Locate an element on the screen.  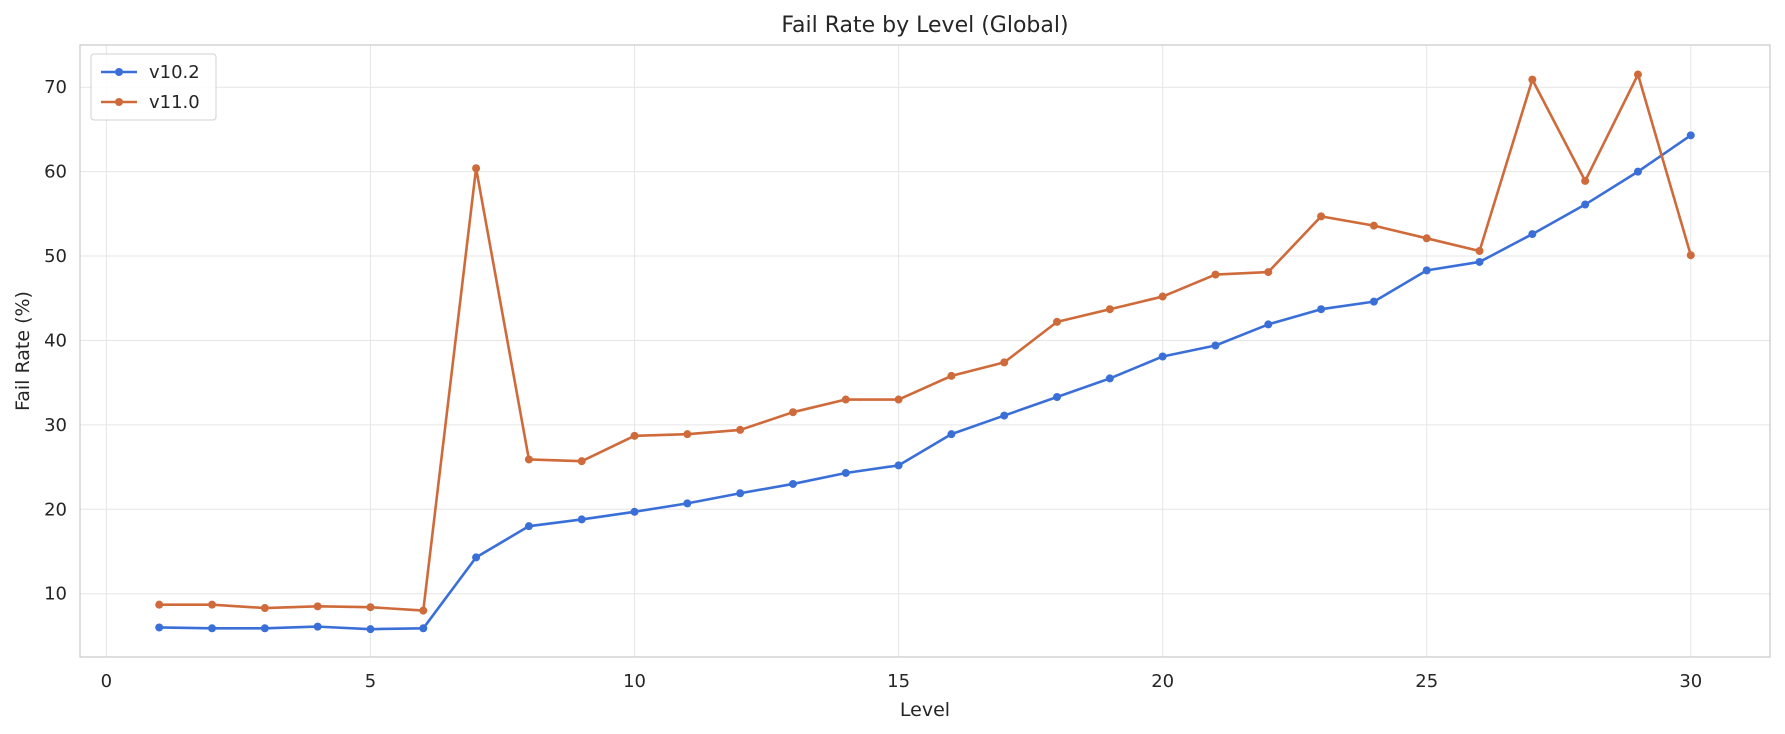
y-axis-title: Fail Rate (%) is located at coordinates (23, 351).